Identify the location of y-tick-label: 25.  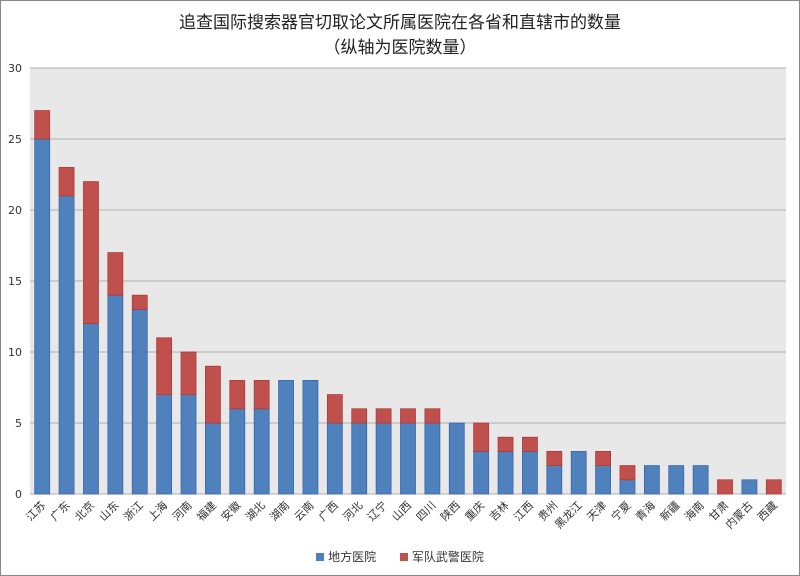
(15, 139).